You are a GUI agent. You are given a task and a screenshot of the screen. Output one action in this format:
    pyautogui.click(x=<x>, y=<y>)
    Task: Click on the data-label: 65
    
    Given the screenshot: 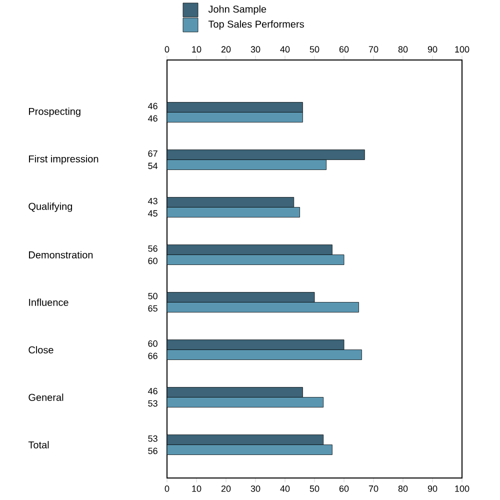 What is the action you would take?
    pyautogui.click(x=153, y=308)
    